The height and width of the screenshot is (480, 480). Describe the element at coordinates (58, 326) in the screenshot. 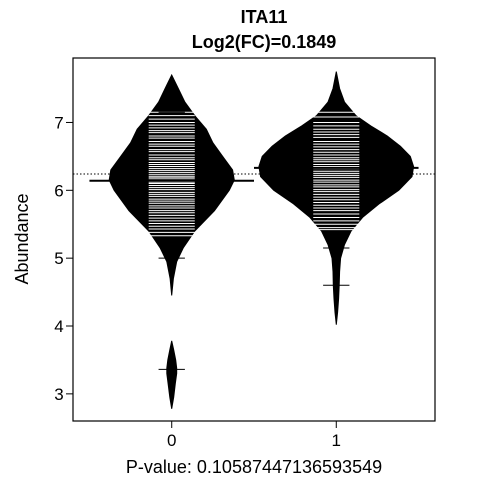

I see `y-tick-label: 4` at that location.